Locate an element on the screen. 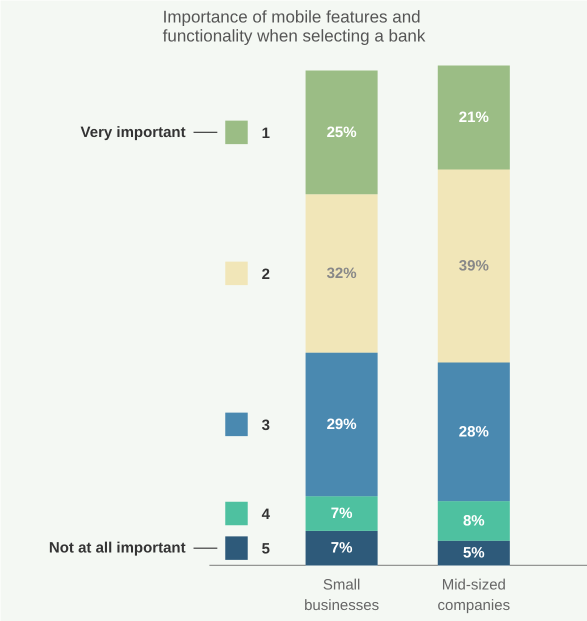 This screenshot has width=587, height=621. data-label: 5% is located at coordinates (473, 553).